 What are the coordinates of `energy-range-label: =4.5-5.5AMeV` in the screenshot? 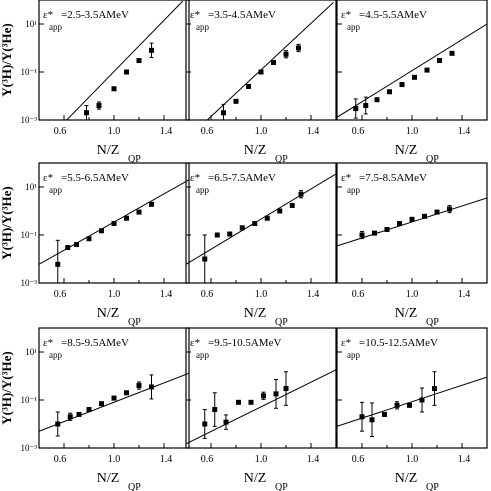 It's located at (393, 15).